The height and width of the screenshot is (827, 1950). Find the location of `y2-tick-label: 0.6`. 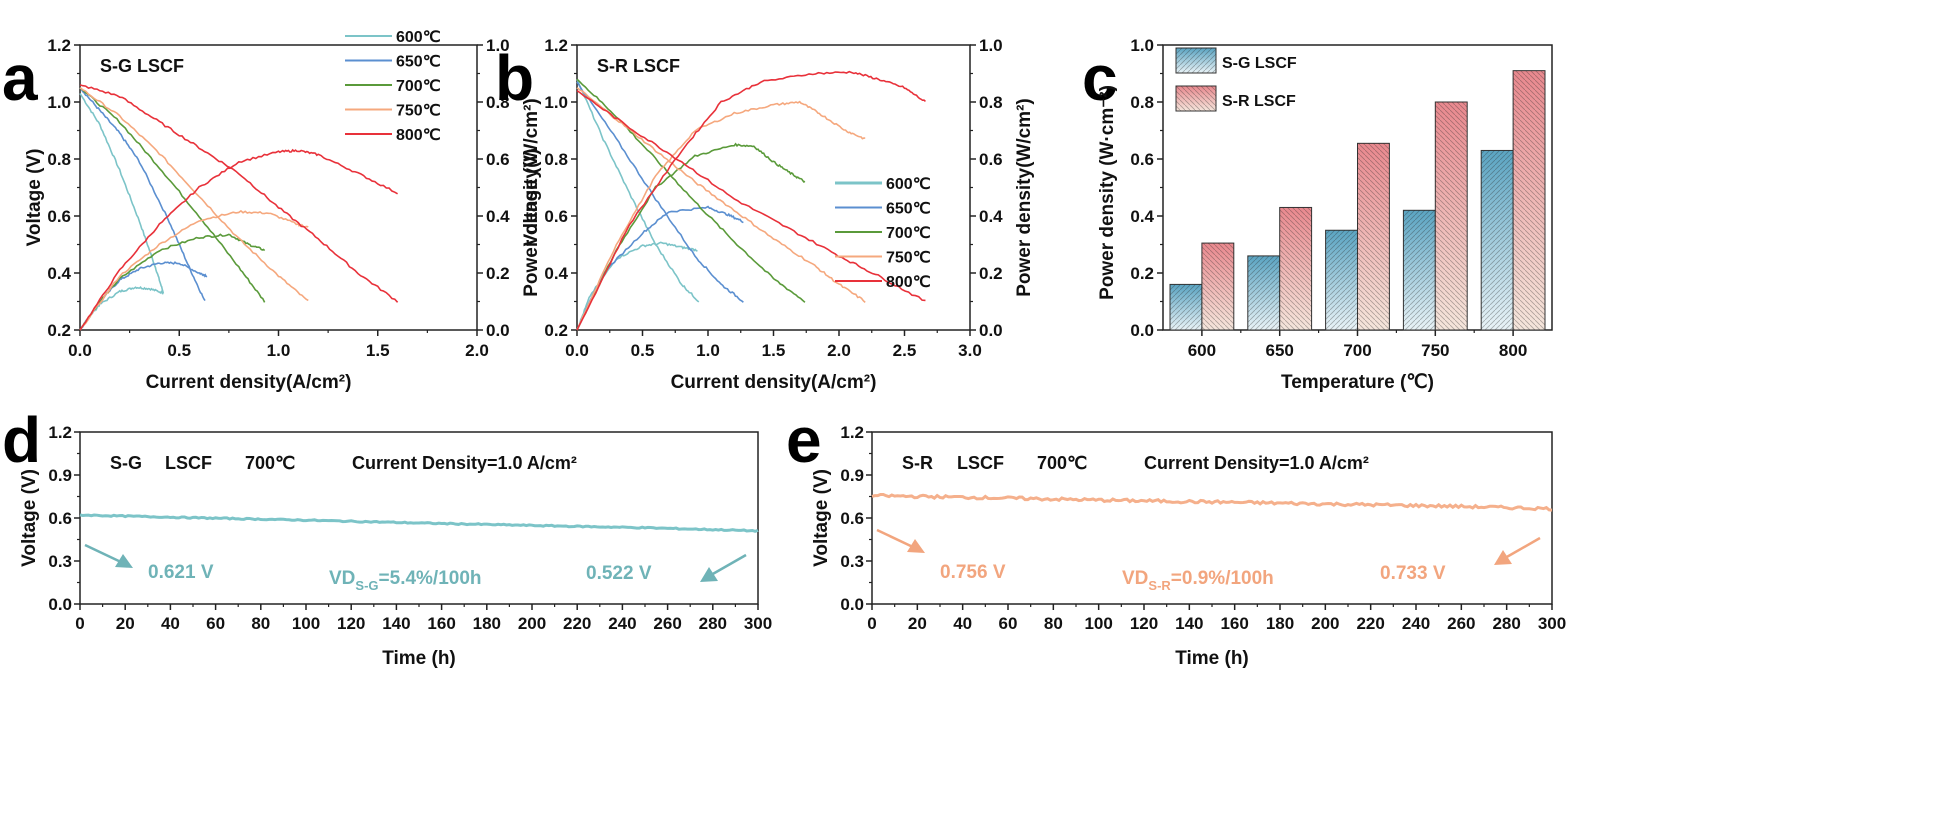

y2-tick-label: 0.6 is located at coordinates (498, 159).